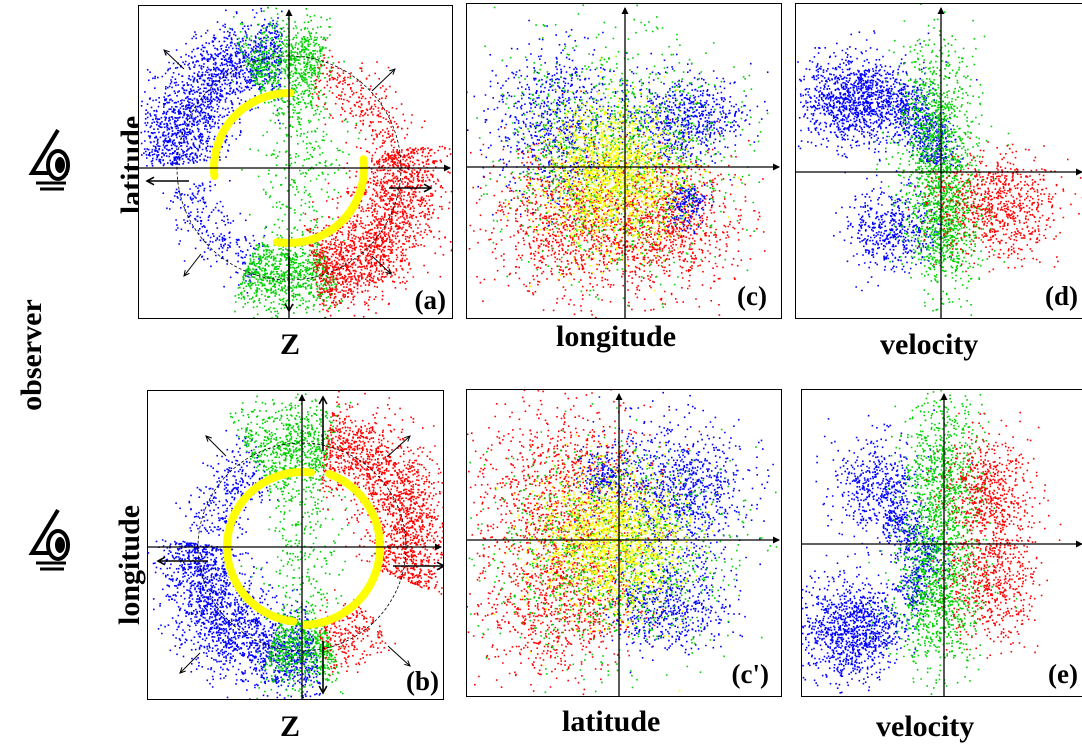 Image resolution: width=1082 pixels, height=746 pixels. What do you see at coordinates (129, 565) in the screenshot?
I see `panel-b-ylabel: longitude` at bounding box center [129, 565].